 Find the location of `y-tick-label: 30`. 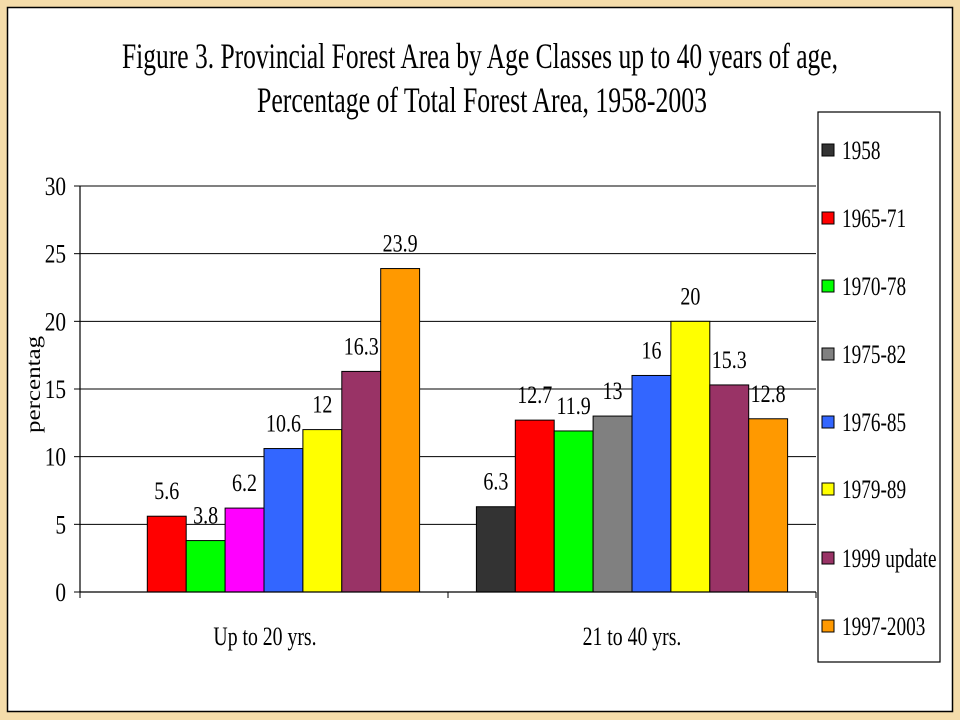

y-tick-label: 30 is located at coordinates (55, 187).